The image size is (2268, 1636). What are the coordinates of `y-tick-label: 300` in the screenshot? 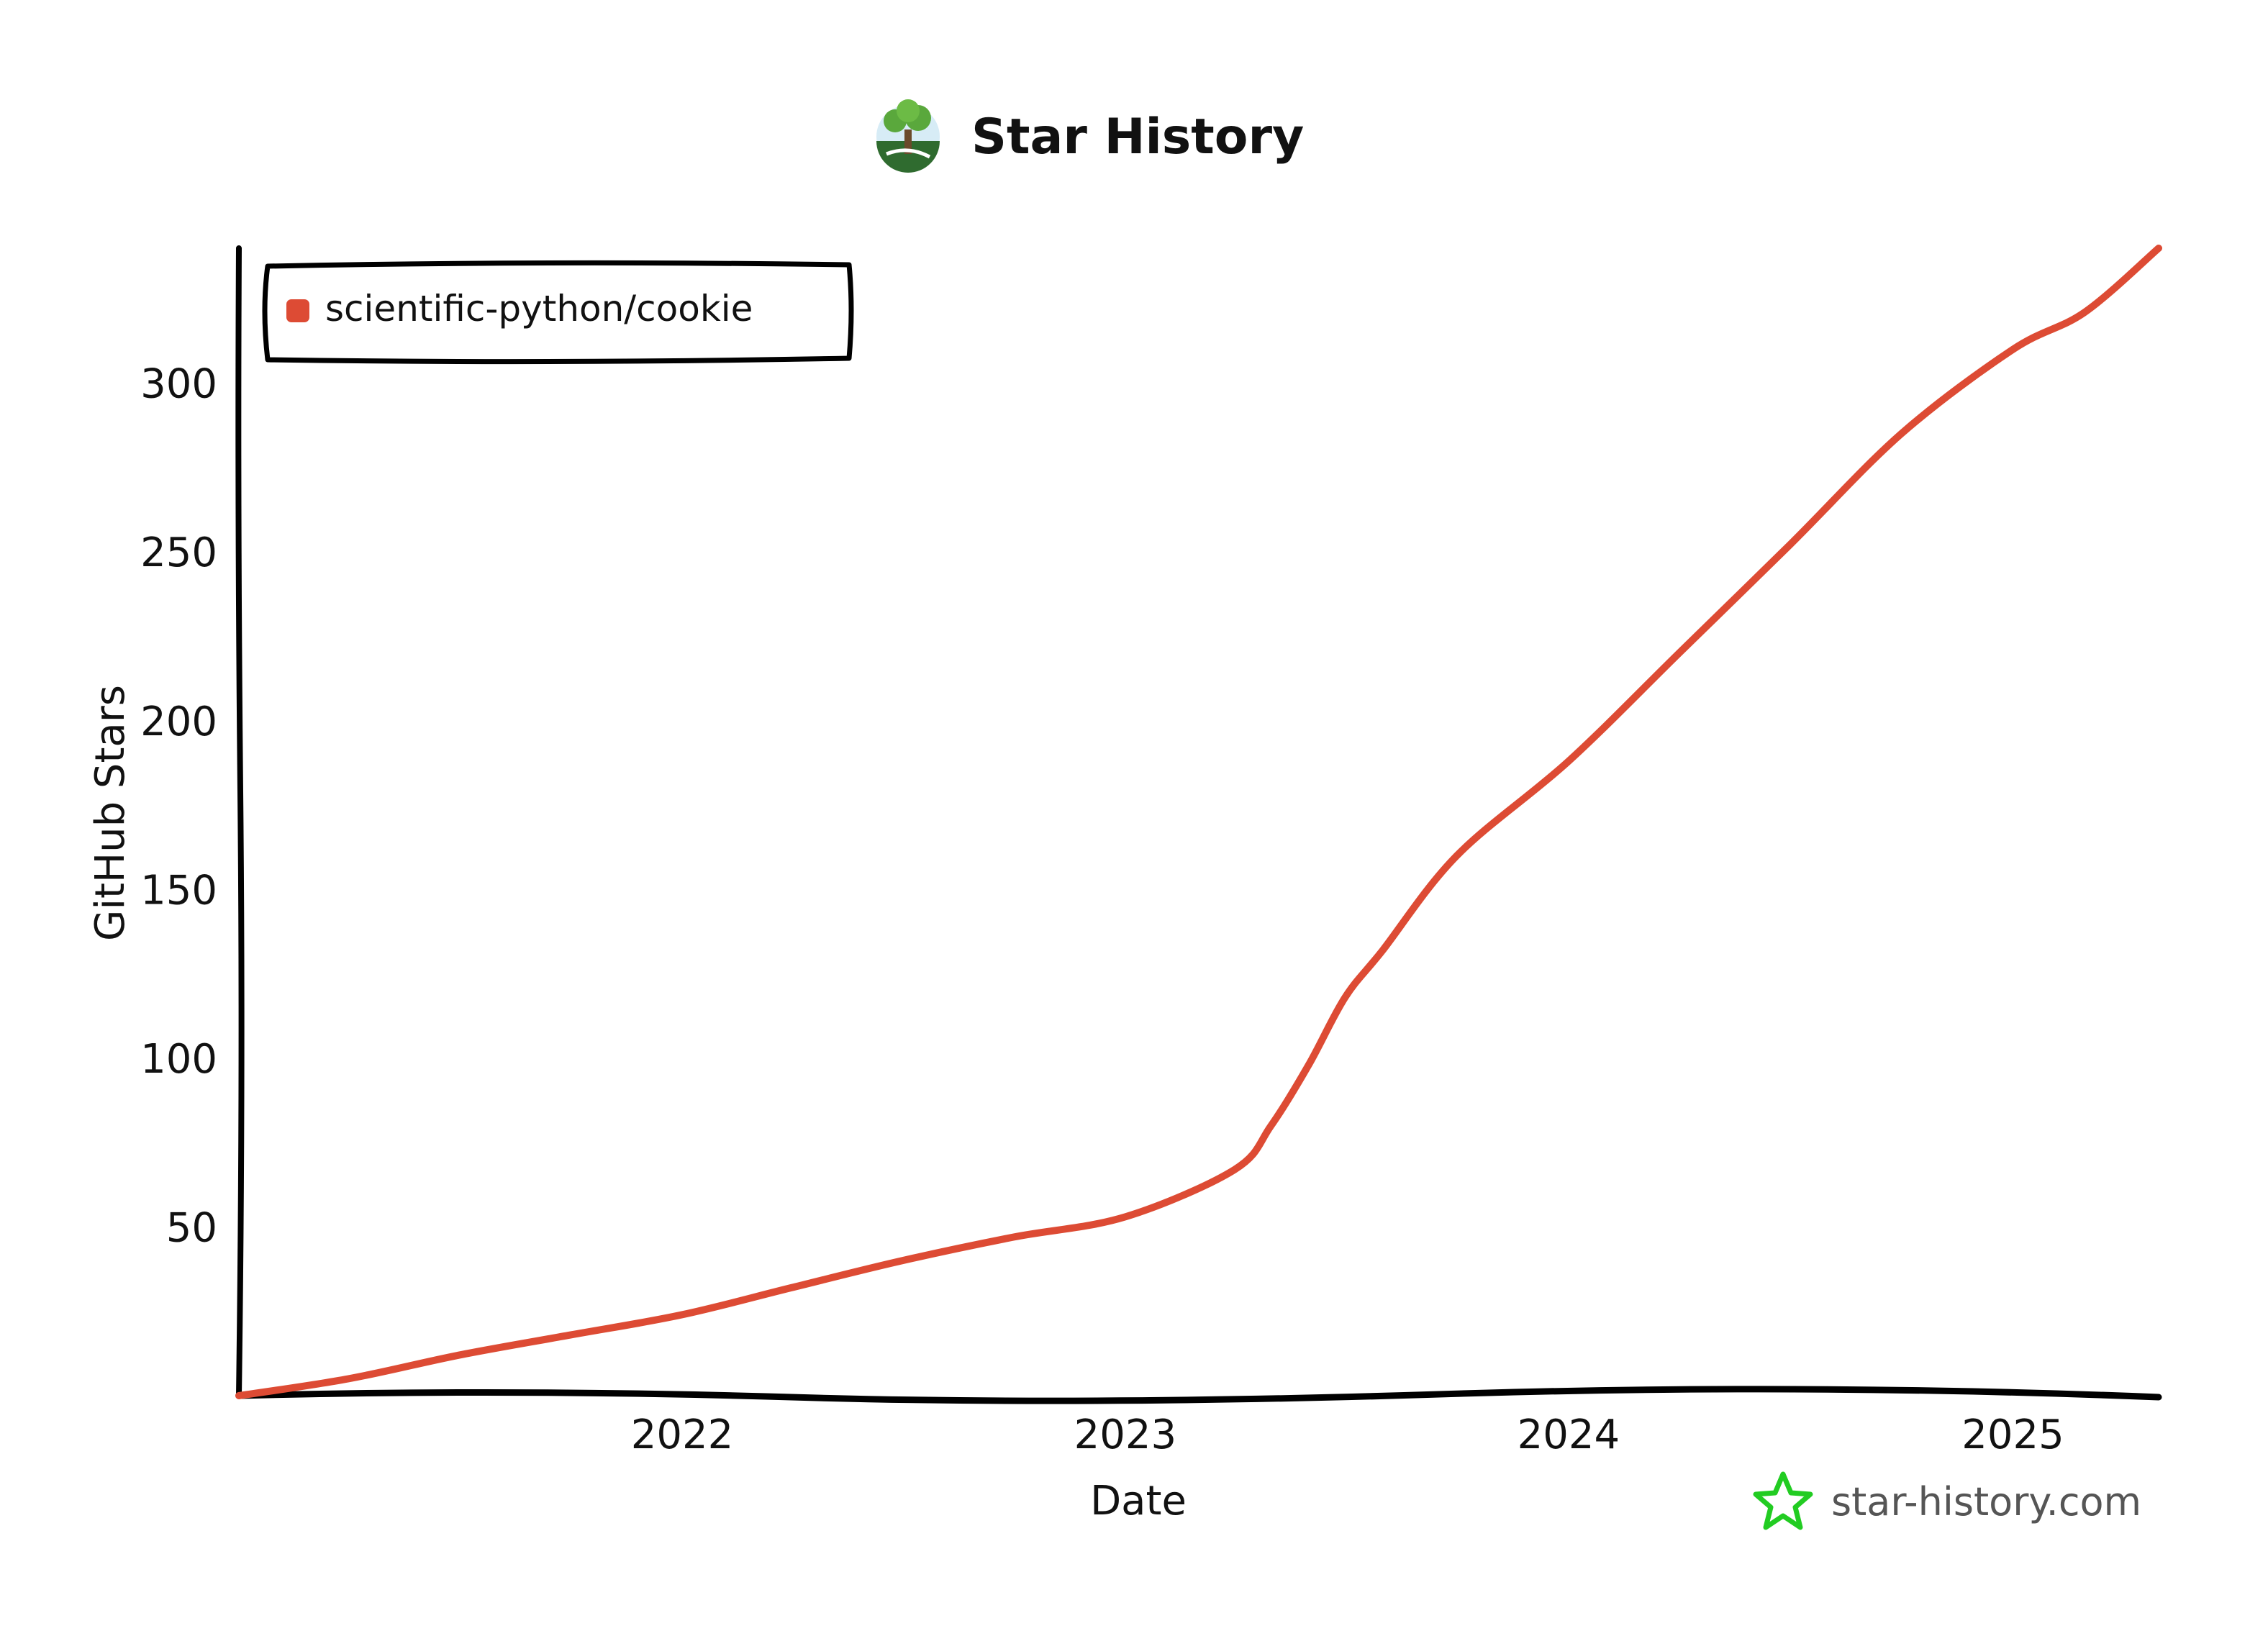 It's located at (178, 384).